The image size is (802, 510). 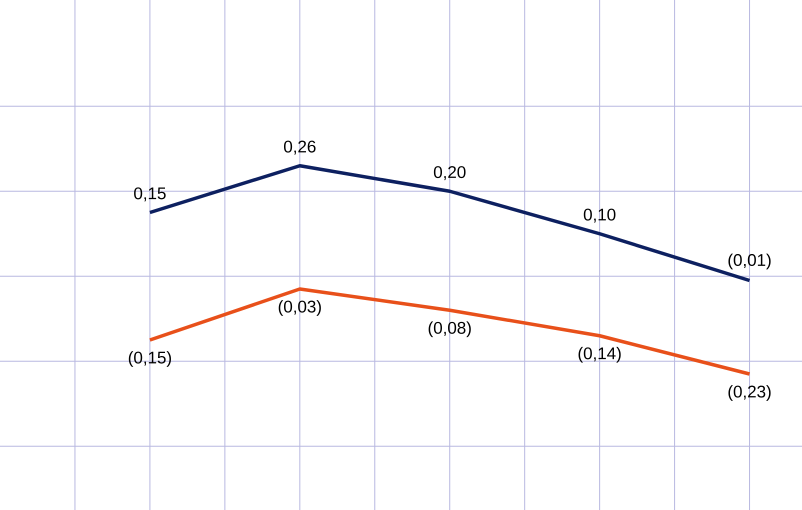 I want to click on data-label: 0,10, so click(x=600, y=215).